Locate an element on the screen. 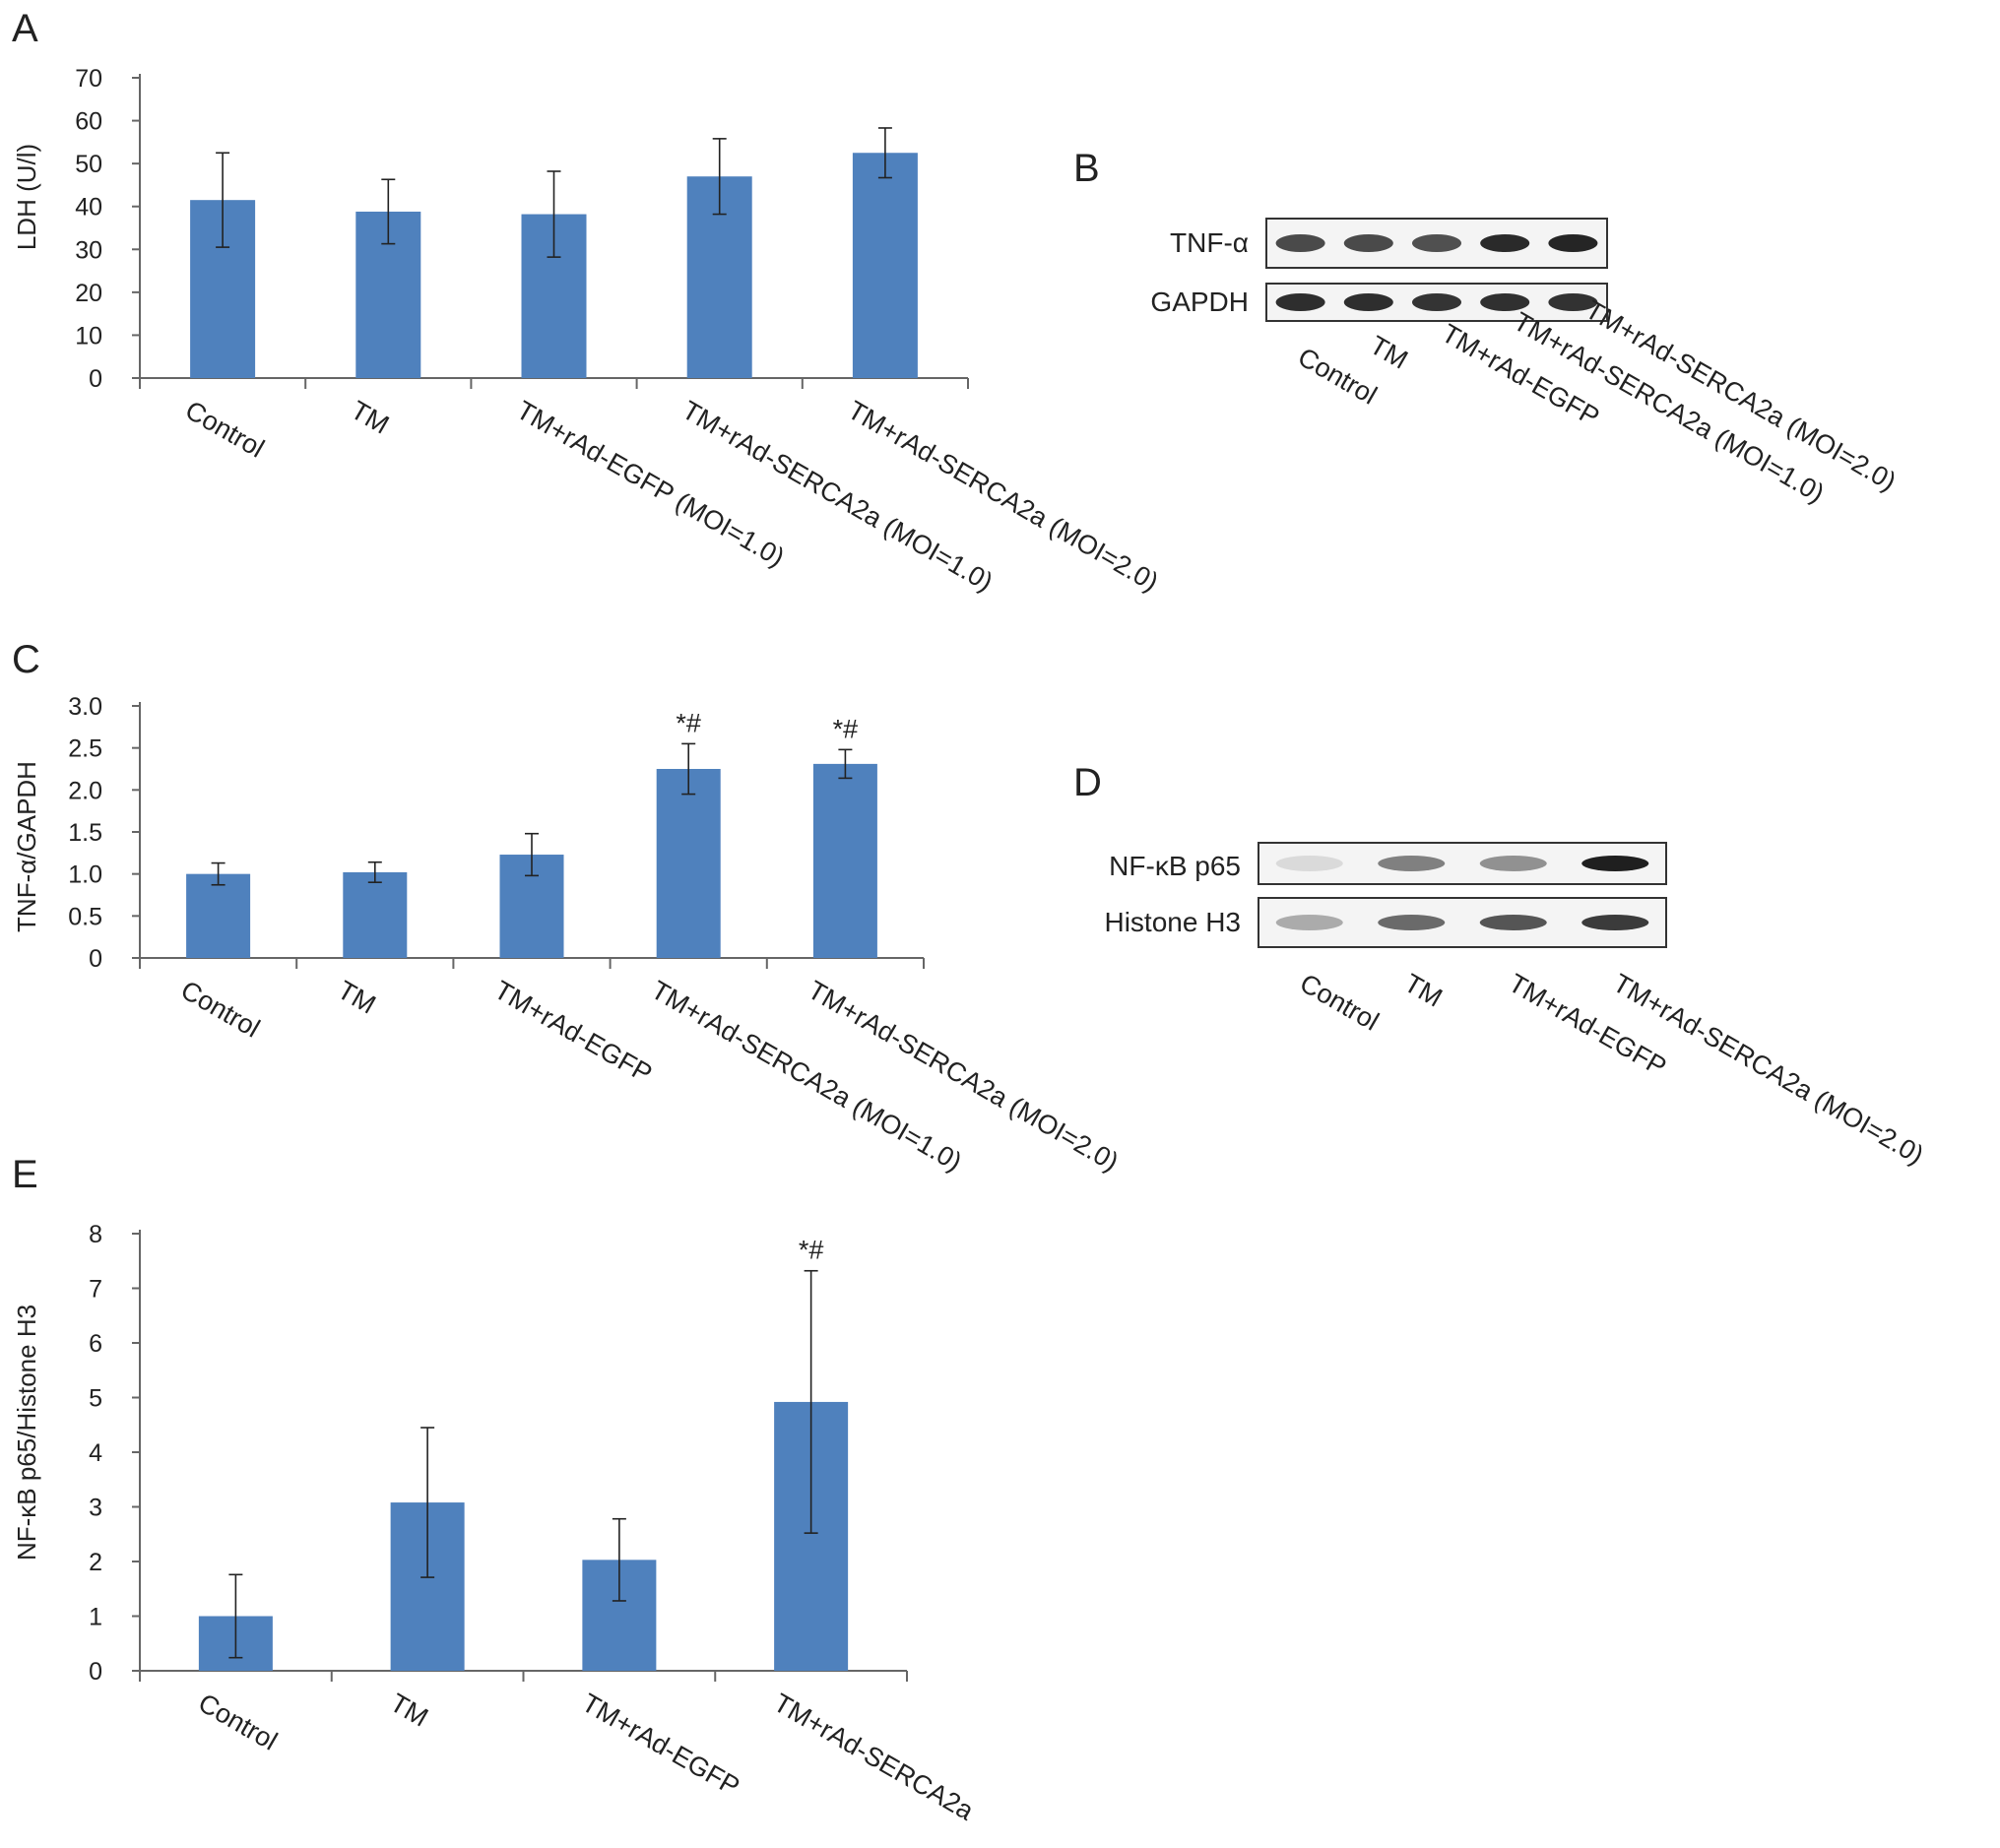 The width and height of the screenshot is (2000, 1848). y-tick-label: 7 is located at coordinates (96, 1290).